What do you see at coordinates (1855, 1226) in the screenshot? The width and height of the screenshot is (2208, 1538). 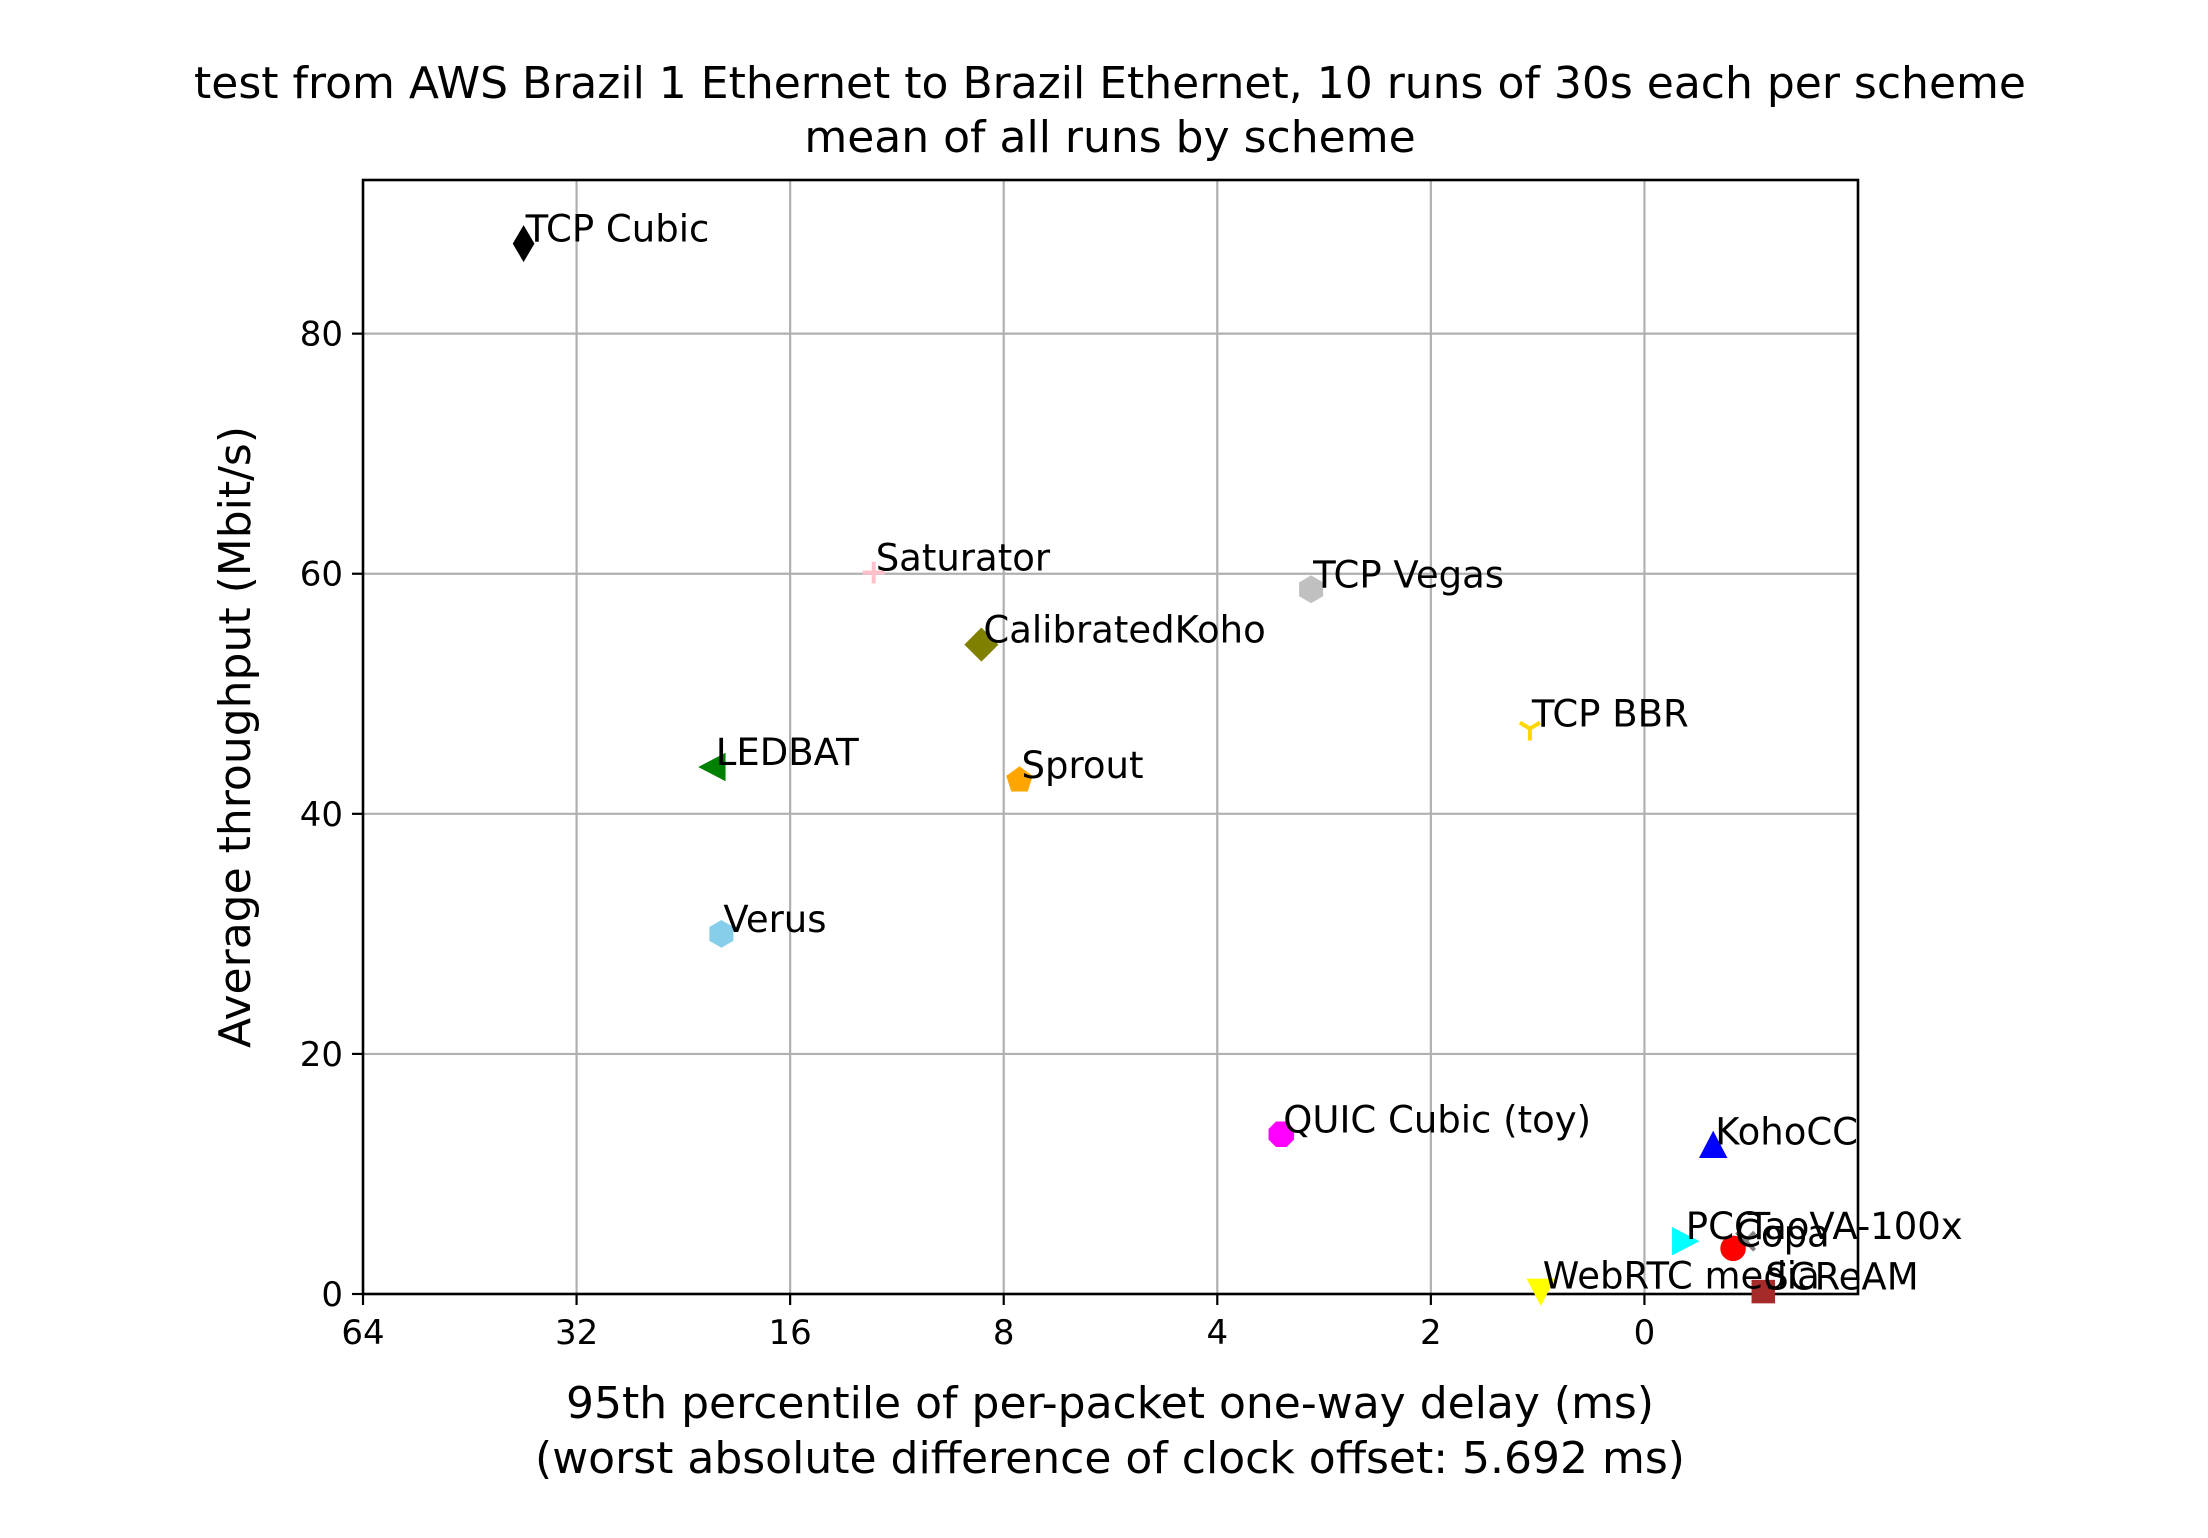 I see `point-label-taova-100x: TaoVA-100x` at bounding box center [1855, 1226].